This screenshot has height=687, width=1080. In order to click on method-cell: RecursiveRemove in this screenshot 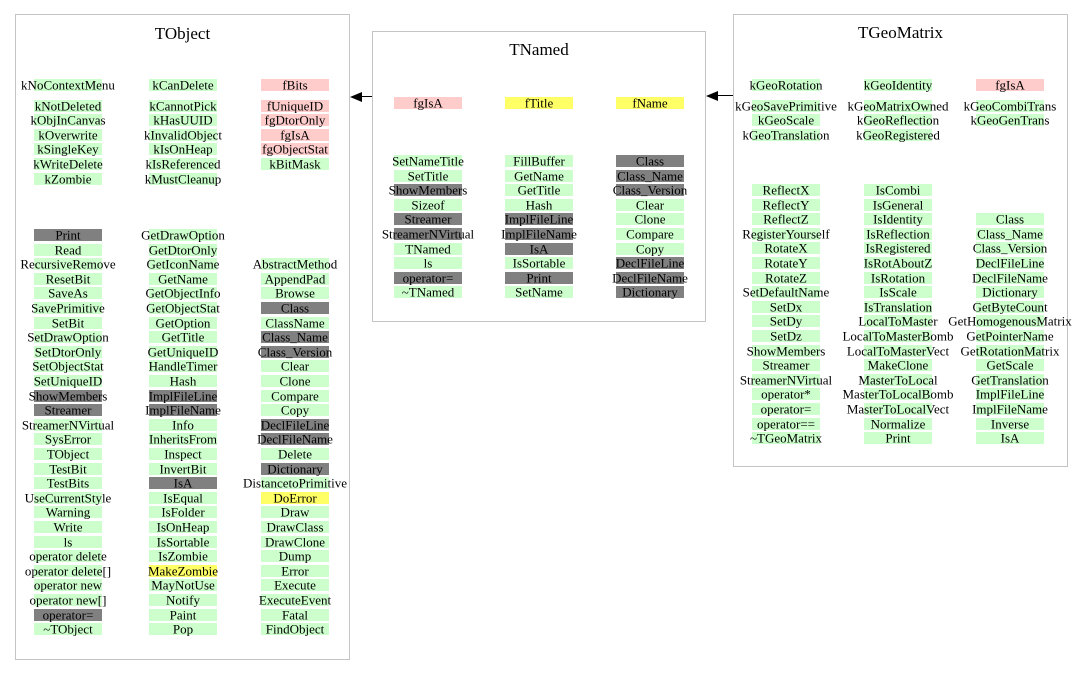, I will do `click(67, 264)`.